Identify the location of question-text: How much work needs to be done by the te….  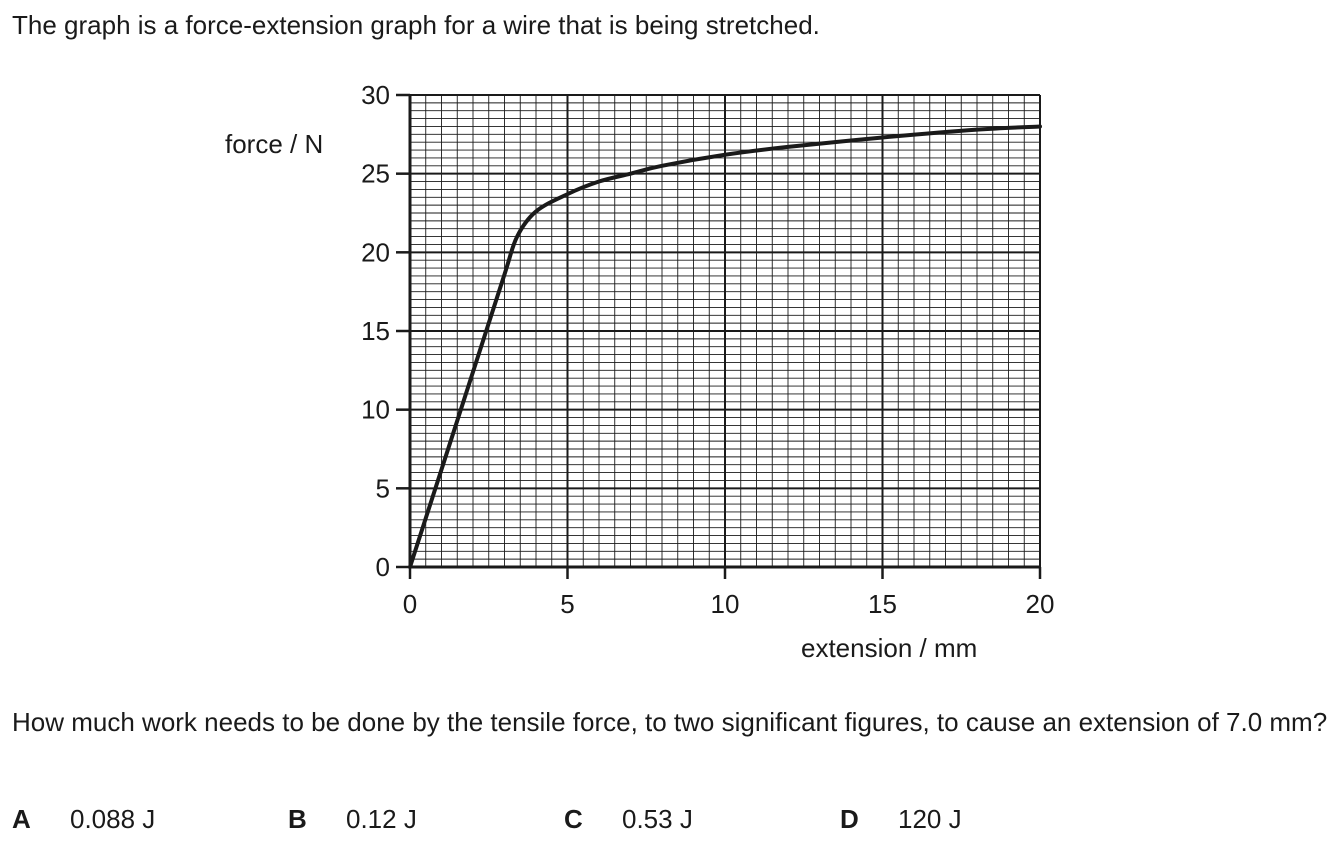
(670, 722).